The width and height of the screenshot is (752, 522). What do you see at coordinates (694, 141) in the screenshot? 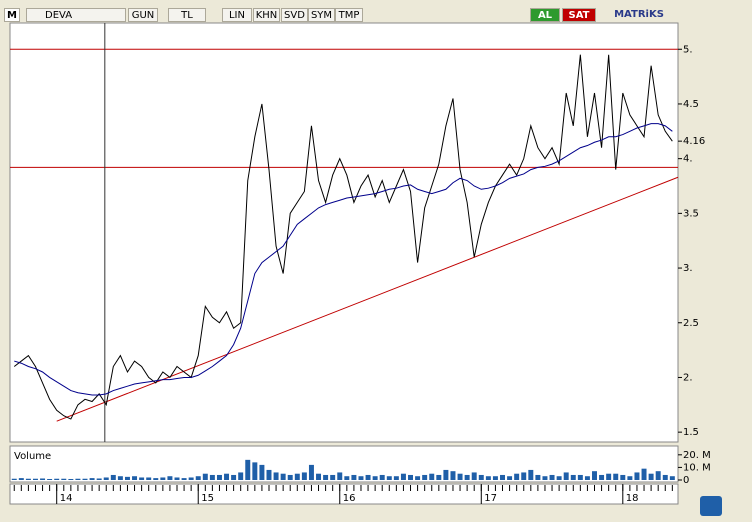
I see `last-price-label: 4.16` at bounding box center [694, 141].